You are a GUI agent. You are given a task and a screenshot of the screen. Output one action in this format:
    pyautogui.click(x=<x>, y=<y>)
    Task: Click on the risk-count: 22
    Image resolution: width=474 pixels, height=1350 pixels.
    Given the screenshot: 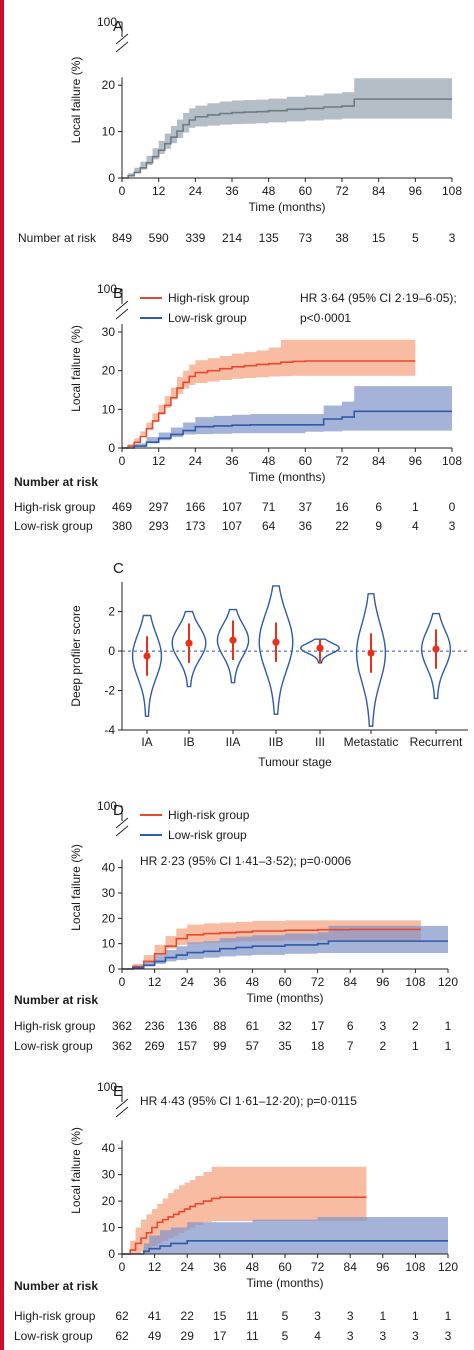 What is the action you would take?
    pyautogui.click(x=342, y=526)
    